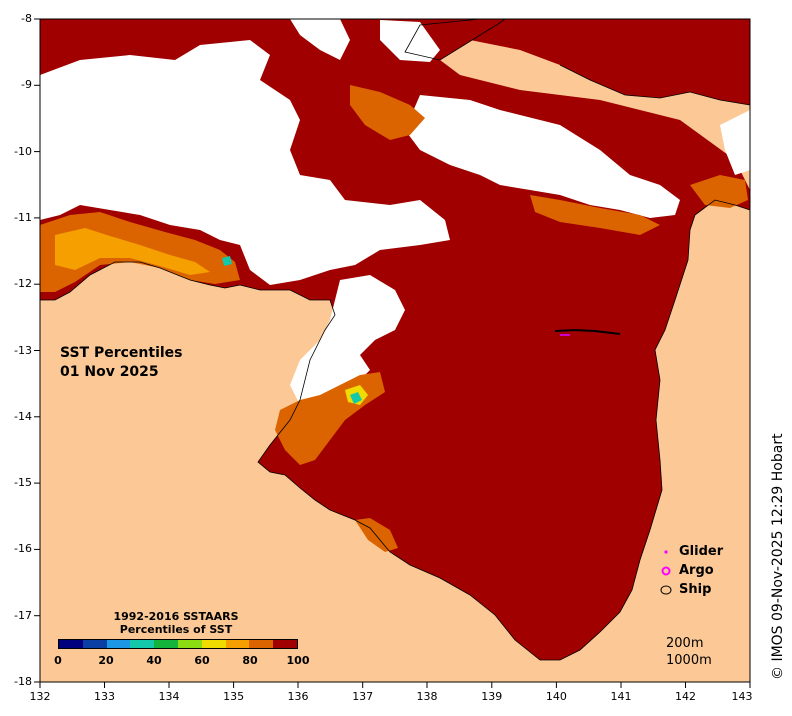 This screenshot has width=792, height=716. I want to click on x-tick-label: 142, so click(685, 696).